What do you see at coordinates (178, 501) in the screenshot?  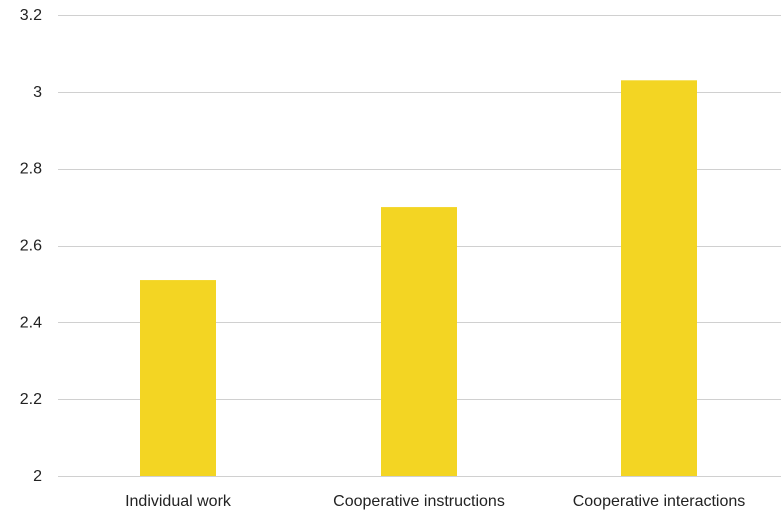 I see `x-category-label: Individual work` at bounding box center [178, 501].